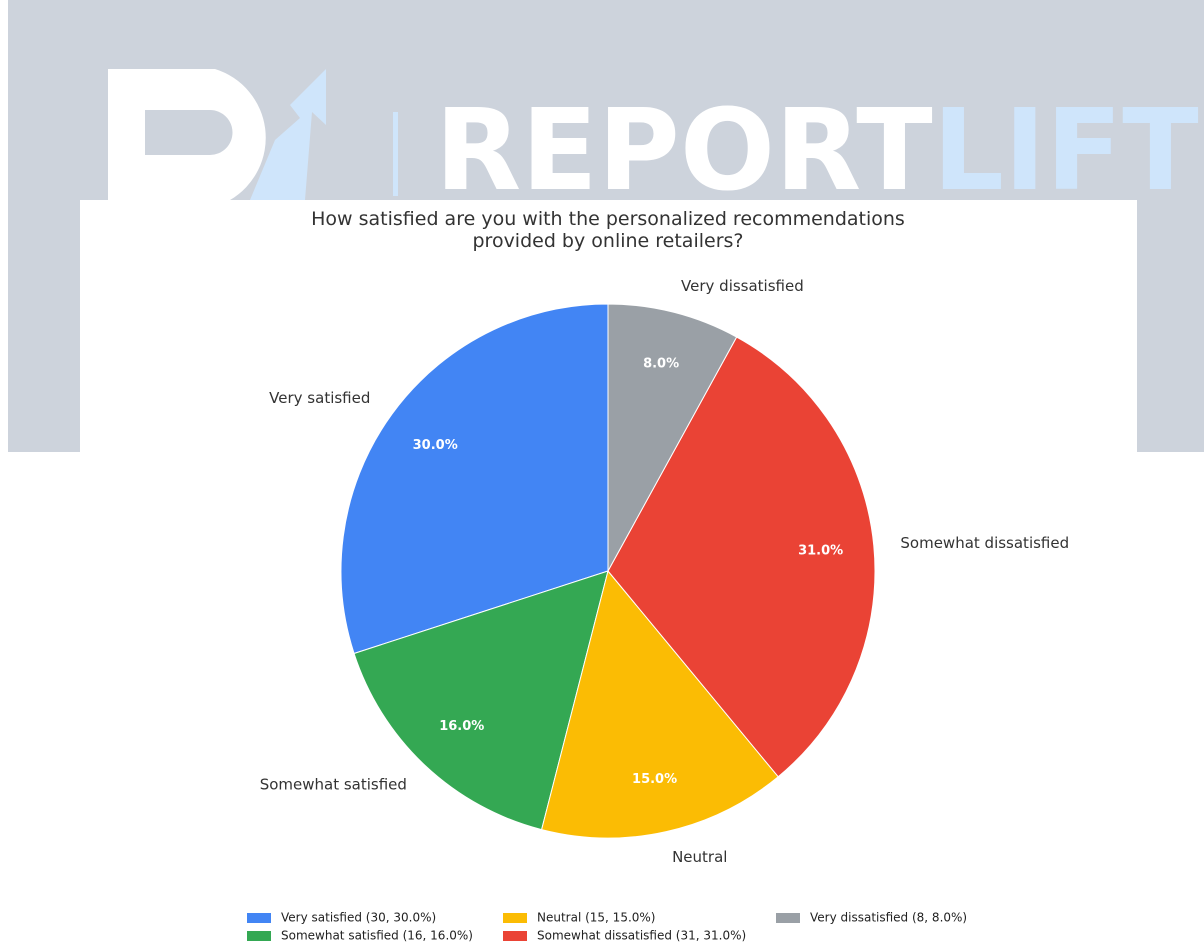 The height and width of the screenshot is (945, 1204). What do you see at coordinates (984, 543) in the screenshot?
I see `category-label: Somewhat dissatisfied` at bounding box center [984, 543].